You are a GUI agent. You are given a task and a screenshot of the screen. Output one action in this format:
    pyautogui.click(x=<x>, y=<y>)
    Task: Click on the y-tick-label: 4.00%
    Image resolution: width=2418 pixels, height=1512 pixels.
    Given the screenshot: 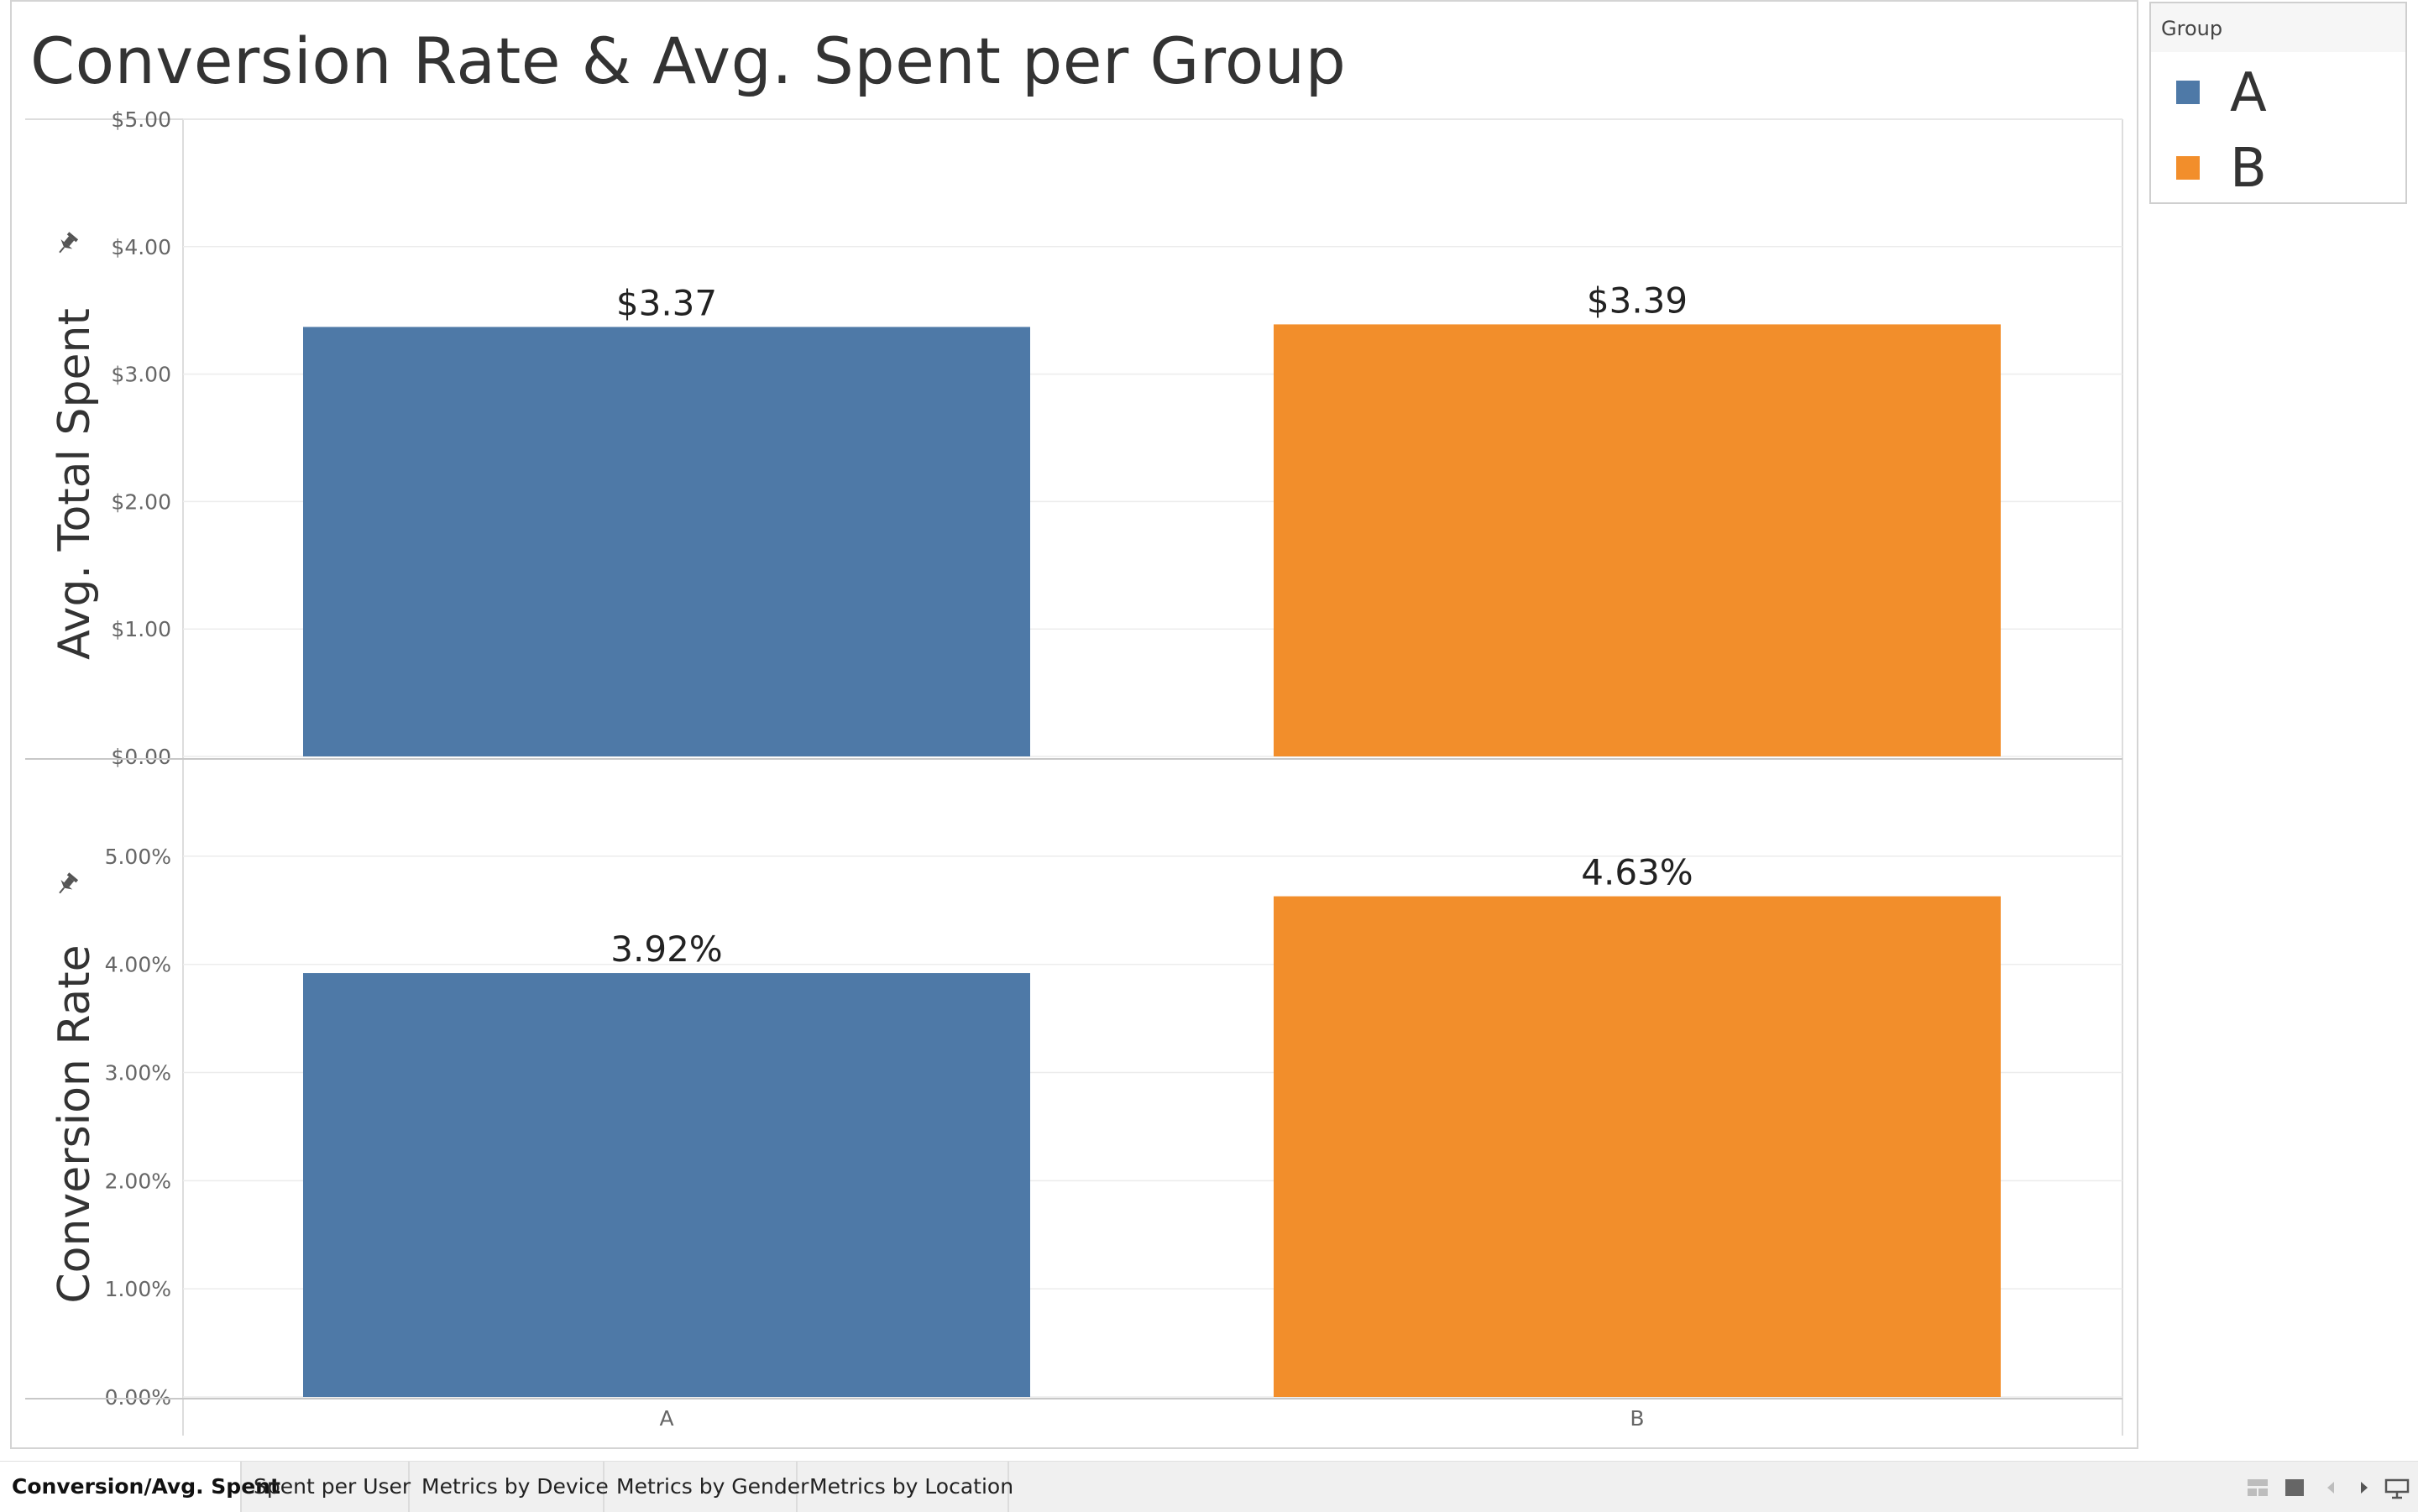 What is the action you would take?
    pyautogui.click(x=138, y=965)
    